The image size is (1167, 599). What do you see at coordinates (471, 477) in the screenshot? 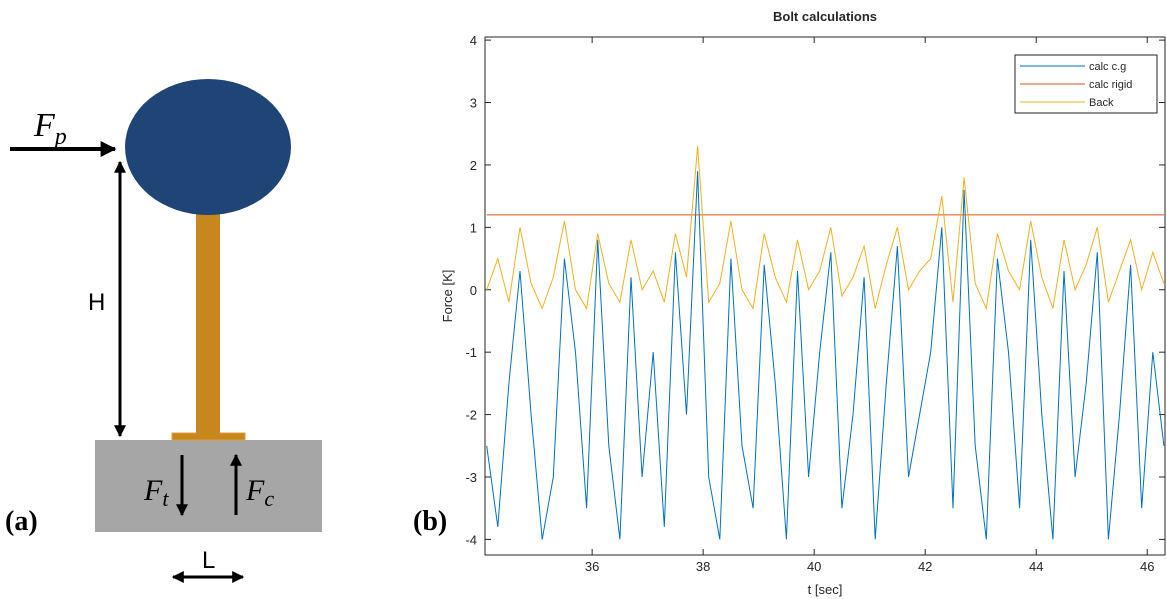
I see `y-tick-label: -3` at bounding box center [471, 477].